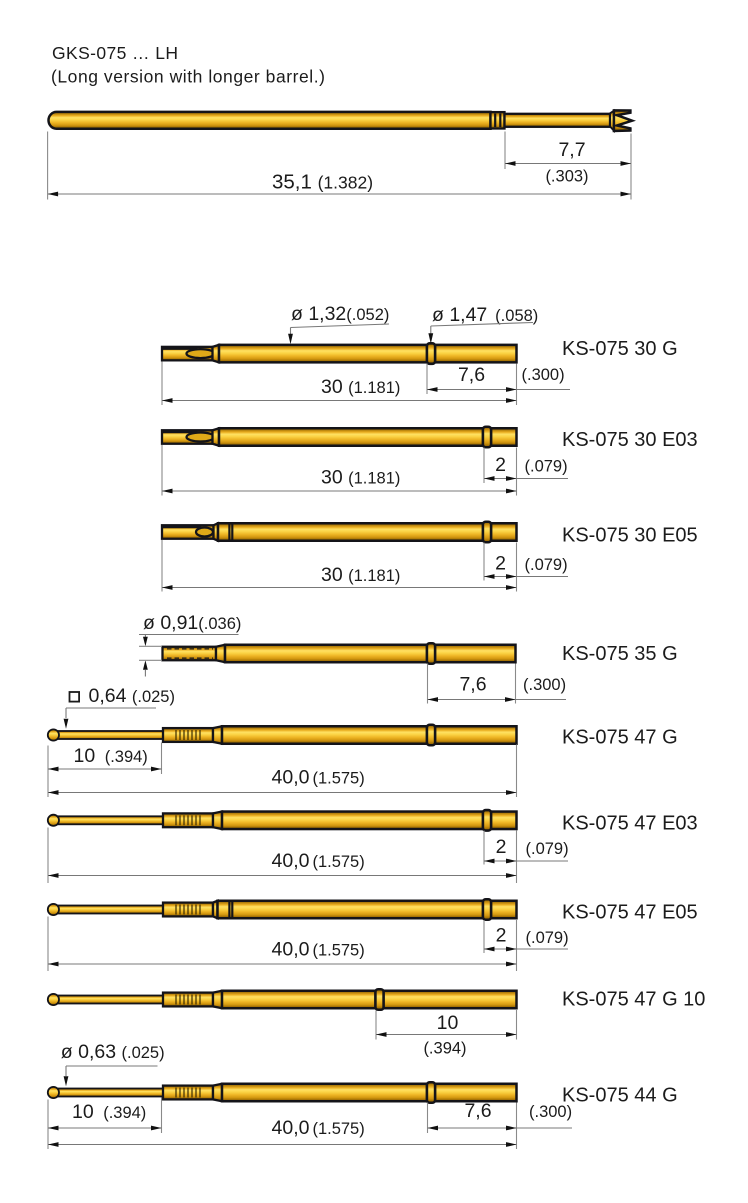  What do you see at coordinates (630, 440) in the screenshot?
I see `svg-text: KS-075 30 E03` at bounding box center [630, 440].